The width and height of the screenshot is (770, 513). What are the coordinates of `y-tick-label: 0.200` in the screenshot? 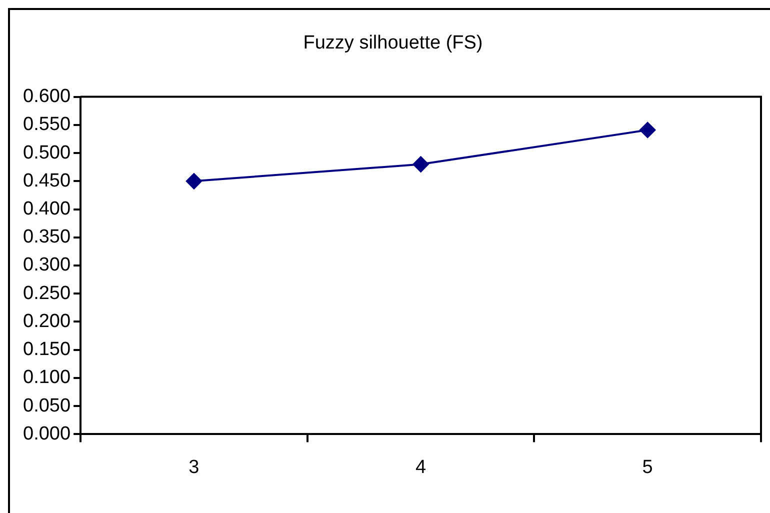 It's located at (47, 321).